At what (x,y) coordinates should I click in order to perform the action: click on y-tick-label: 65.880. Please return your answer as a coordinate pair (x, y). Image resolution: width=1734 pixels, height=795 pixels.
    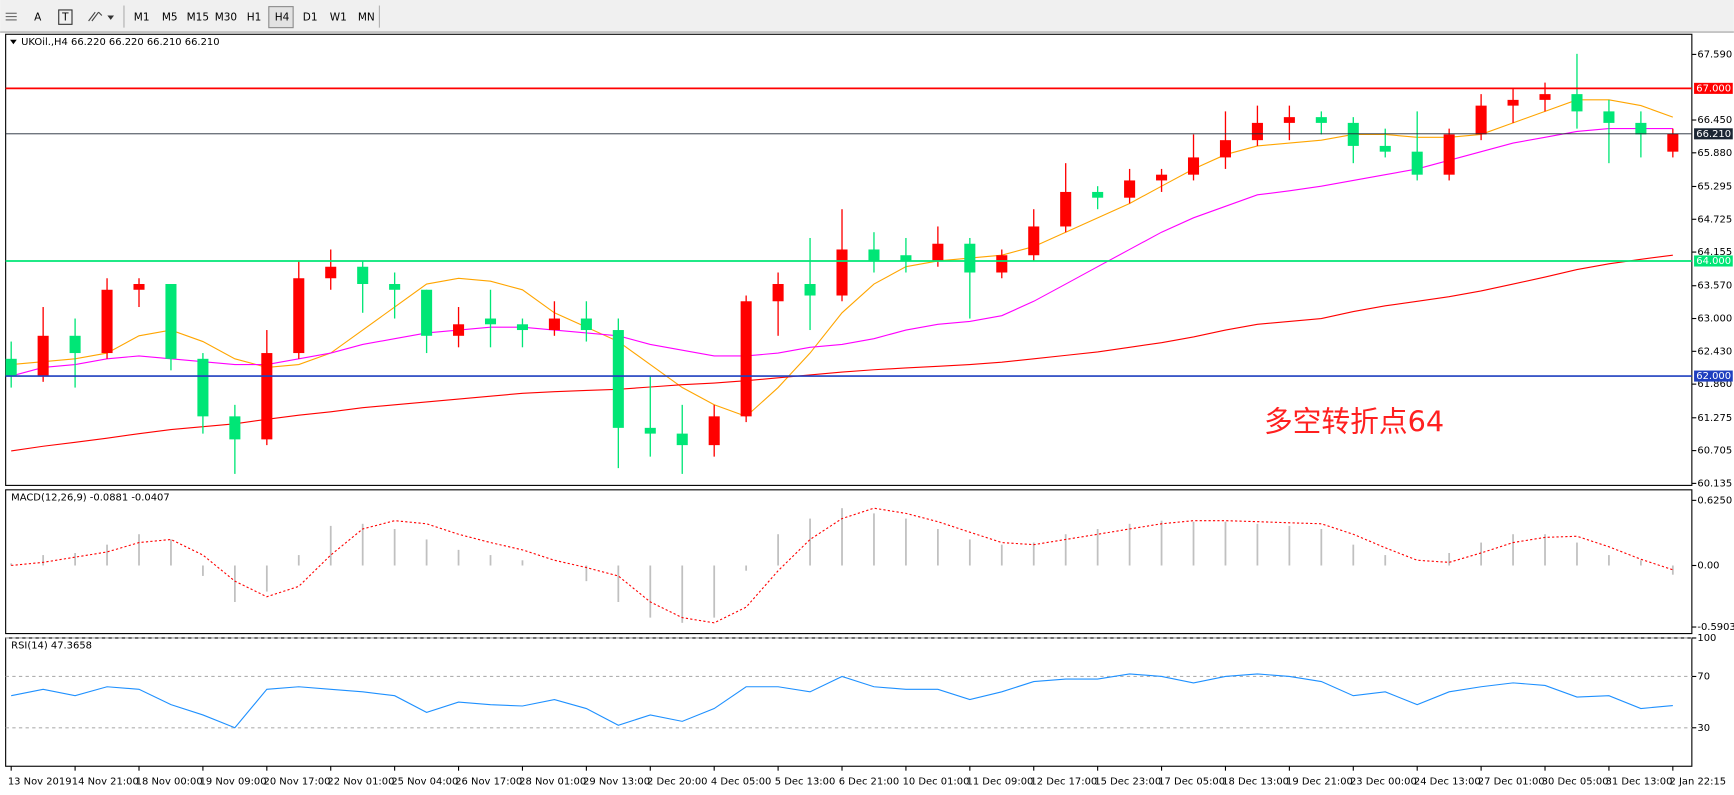
    Looking at the image, I should click on (1714, 153).